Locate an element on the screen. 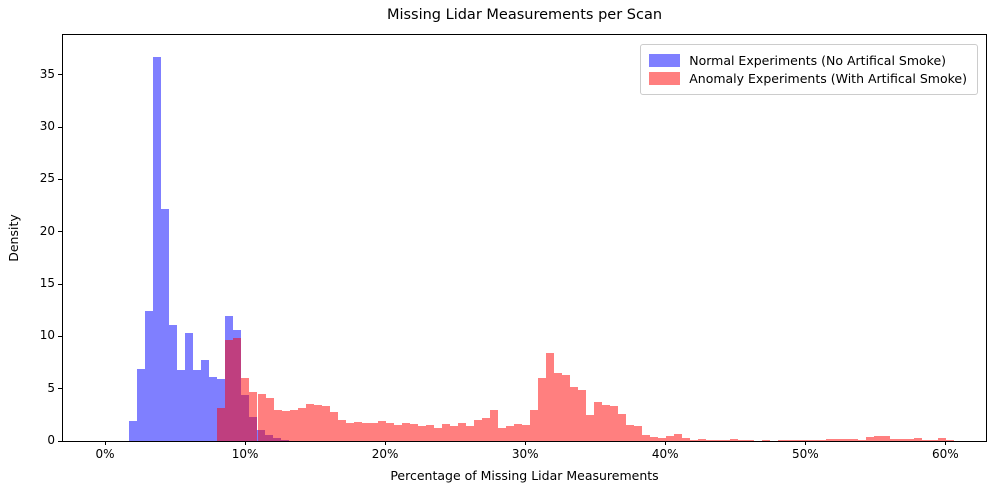 The height and width of the screenshot is (500, 1000). y-tick-label: 5 is located at coordinates (51, 387).